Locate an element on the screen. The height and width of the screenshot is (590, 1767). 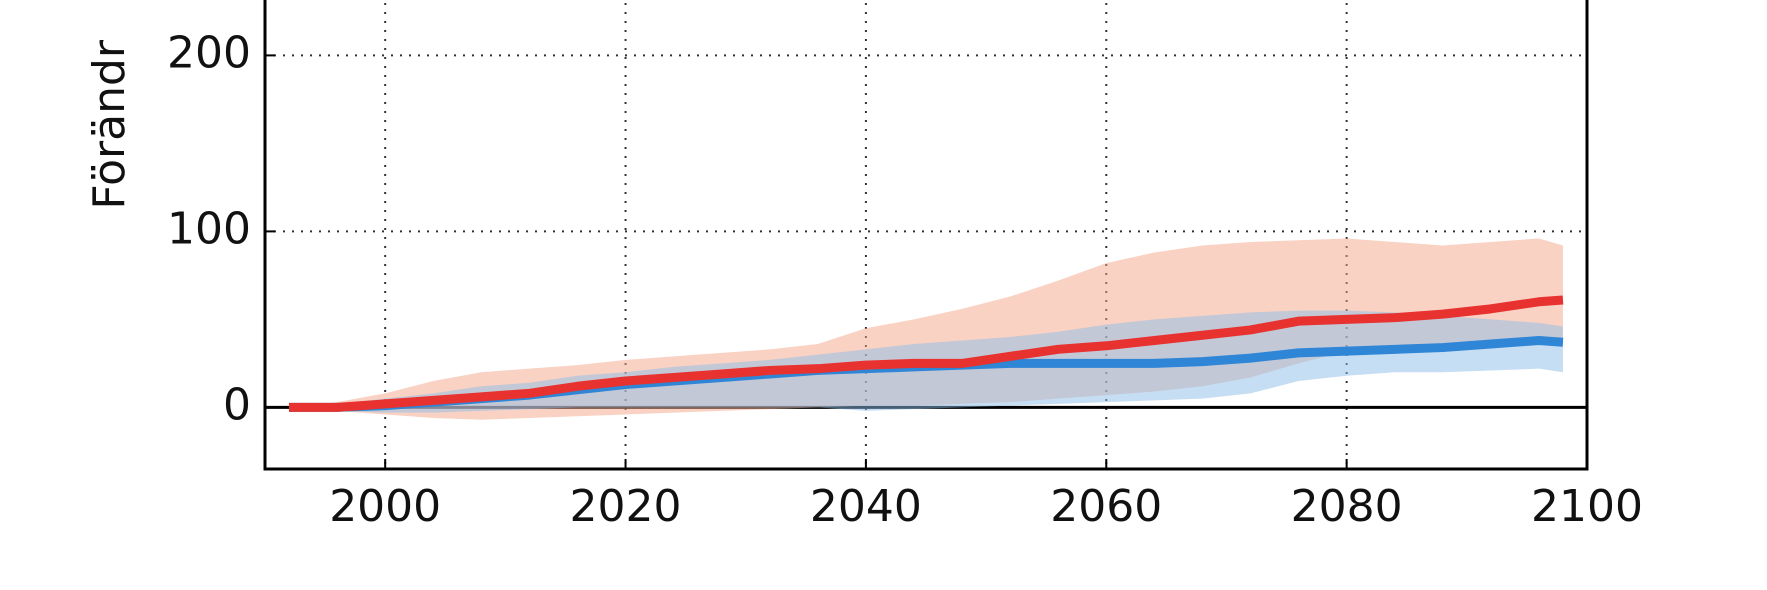
y-tick-label: 0 is located at coordinates (237, 404).